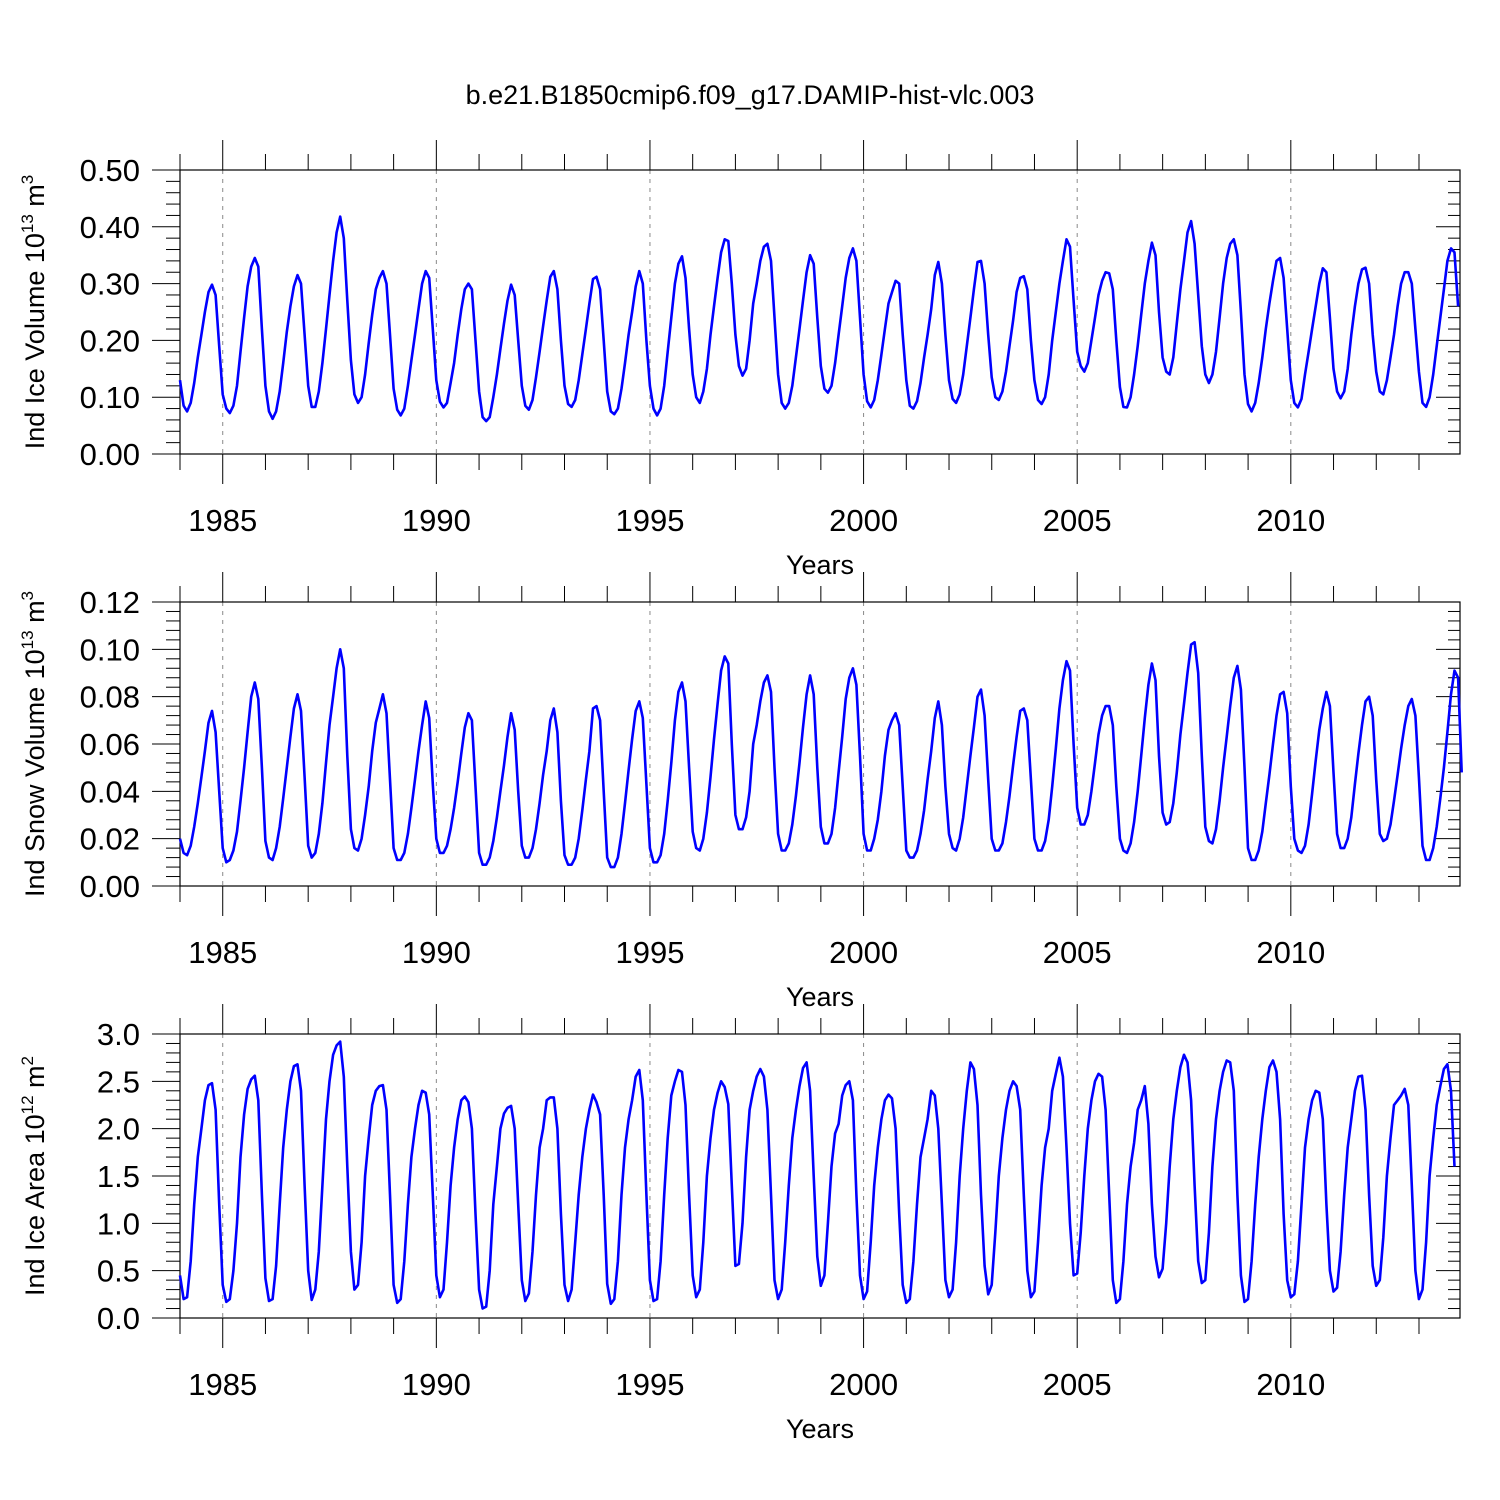  What do you see at coordinates (118, 1176) in the screenshot?
I see `y-tick-label: 1.5` at bounding box center [118, 1176].